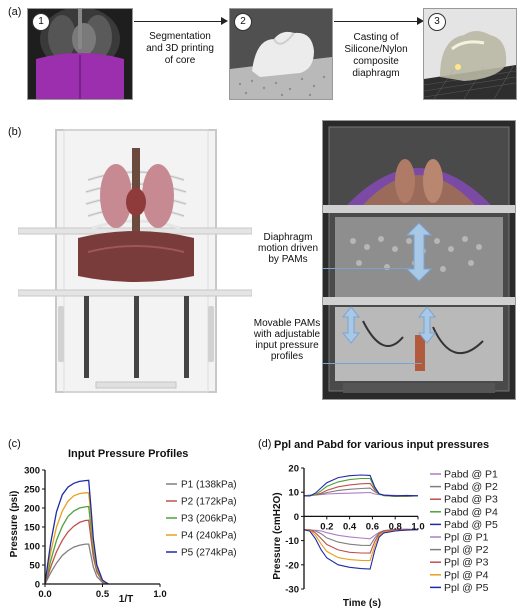 Image resolution: width=520 pixels, height=611 pixels. What do you see at coordinates (14, 524) in the screenshot?
I see `chart-c-ylabel: Pressure (psi)` at bounding box center [14, 524].